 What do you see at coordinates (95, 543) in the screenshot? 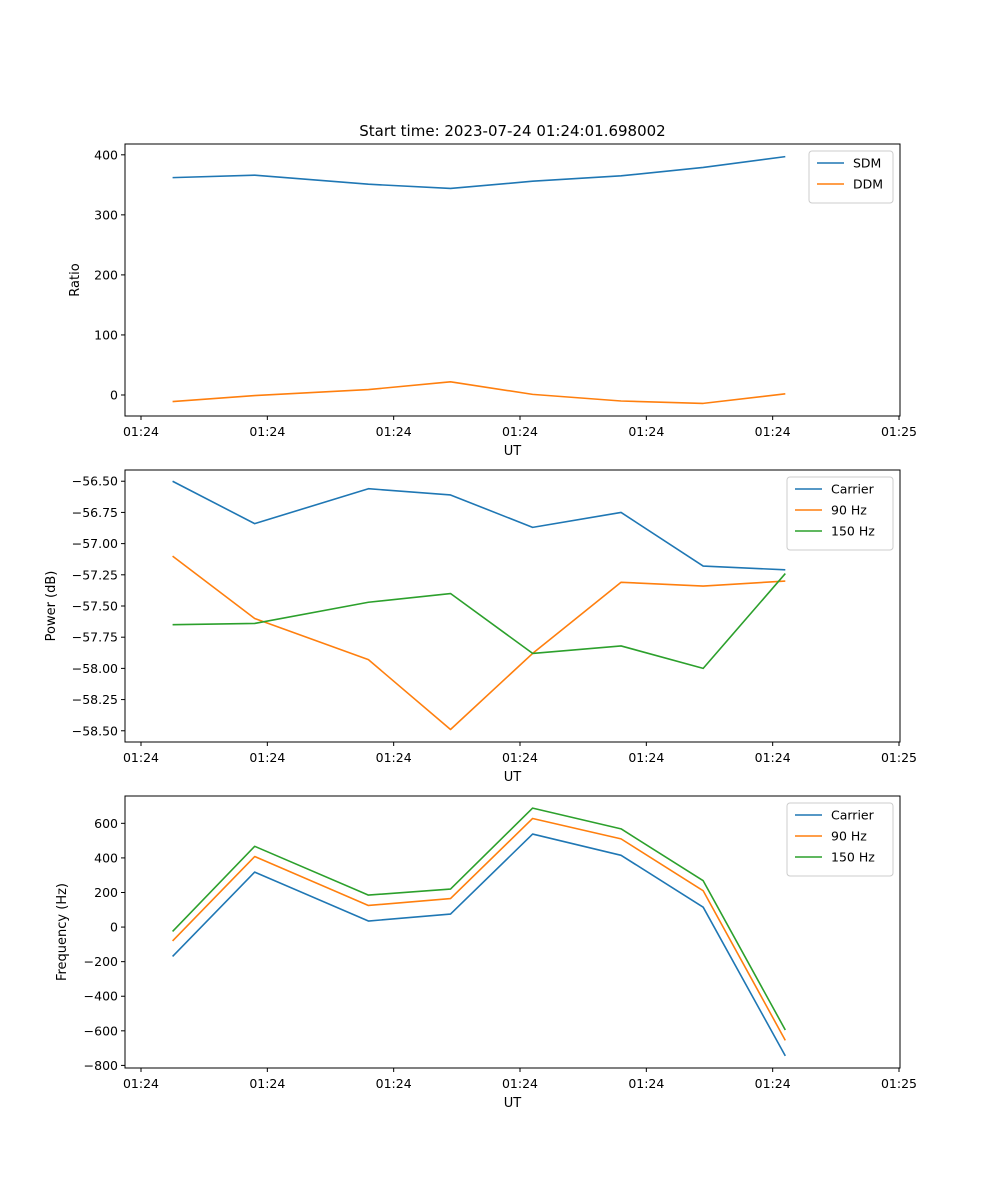
I see `y-tick-label: −57.00` at bounding box center [95, 543].